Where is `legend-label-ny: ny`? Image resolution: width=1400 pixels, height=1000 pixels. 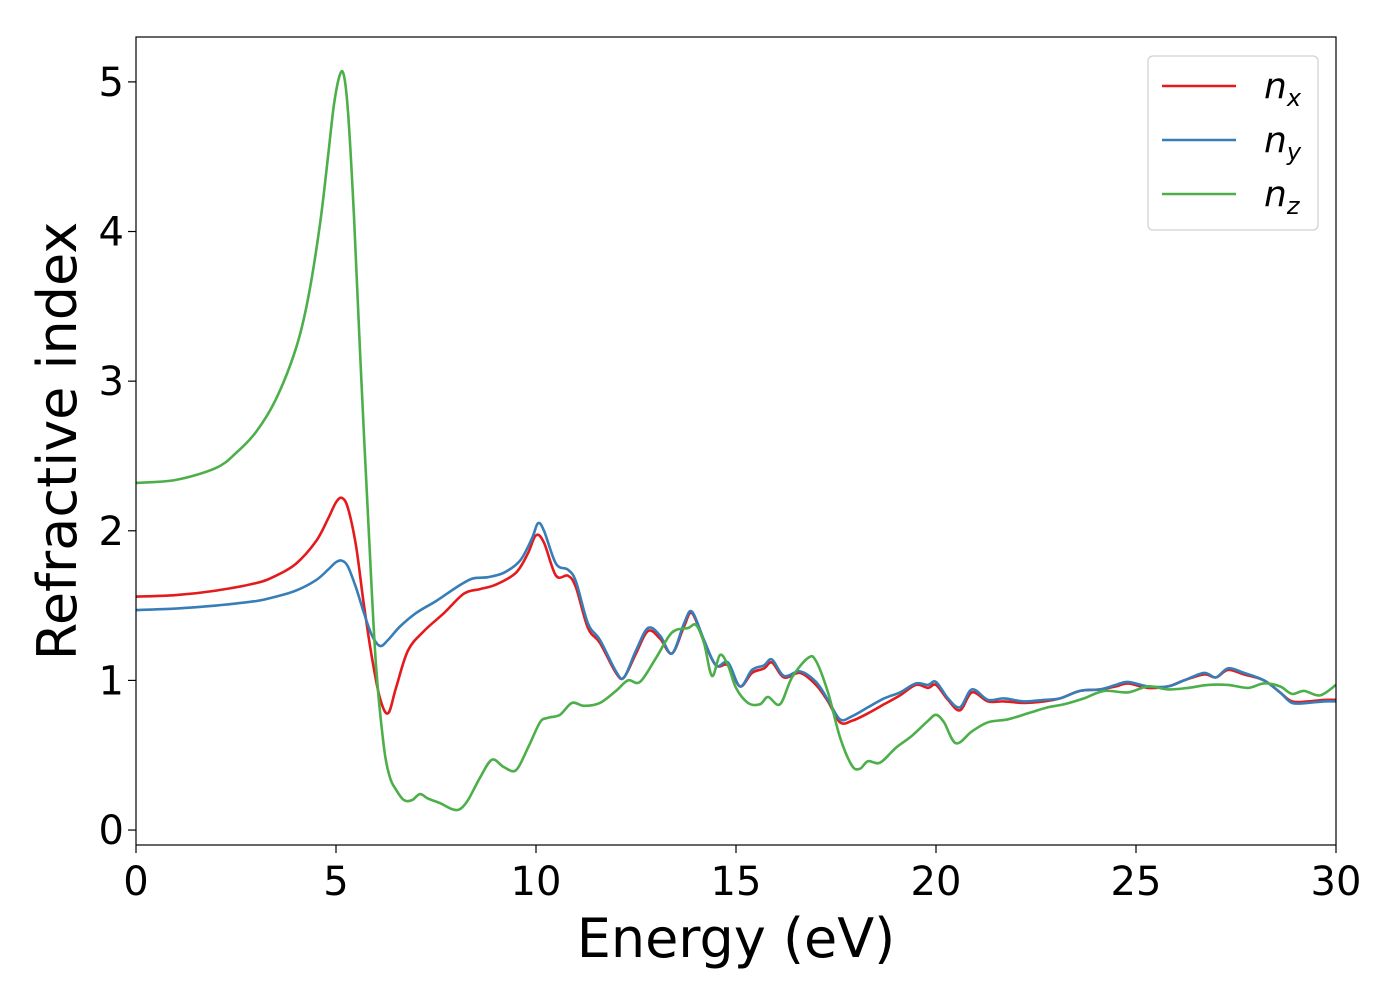 legend-label-ny: ny is located at coordinates (1283, 143).